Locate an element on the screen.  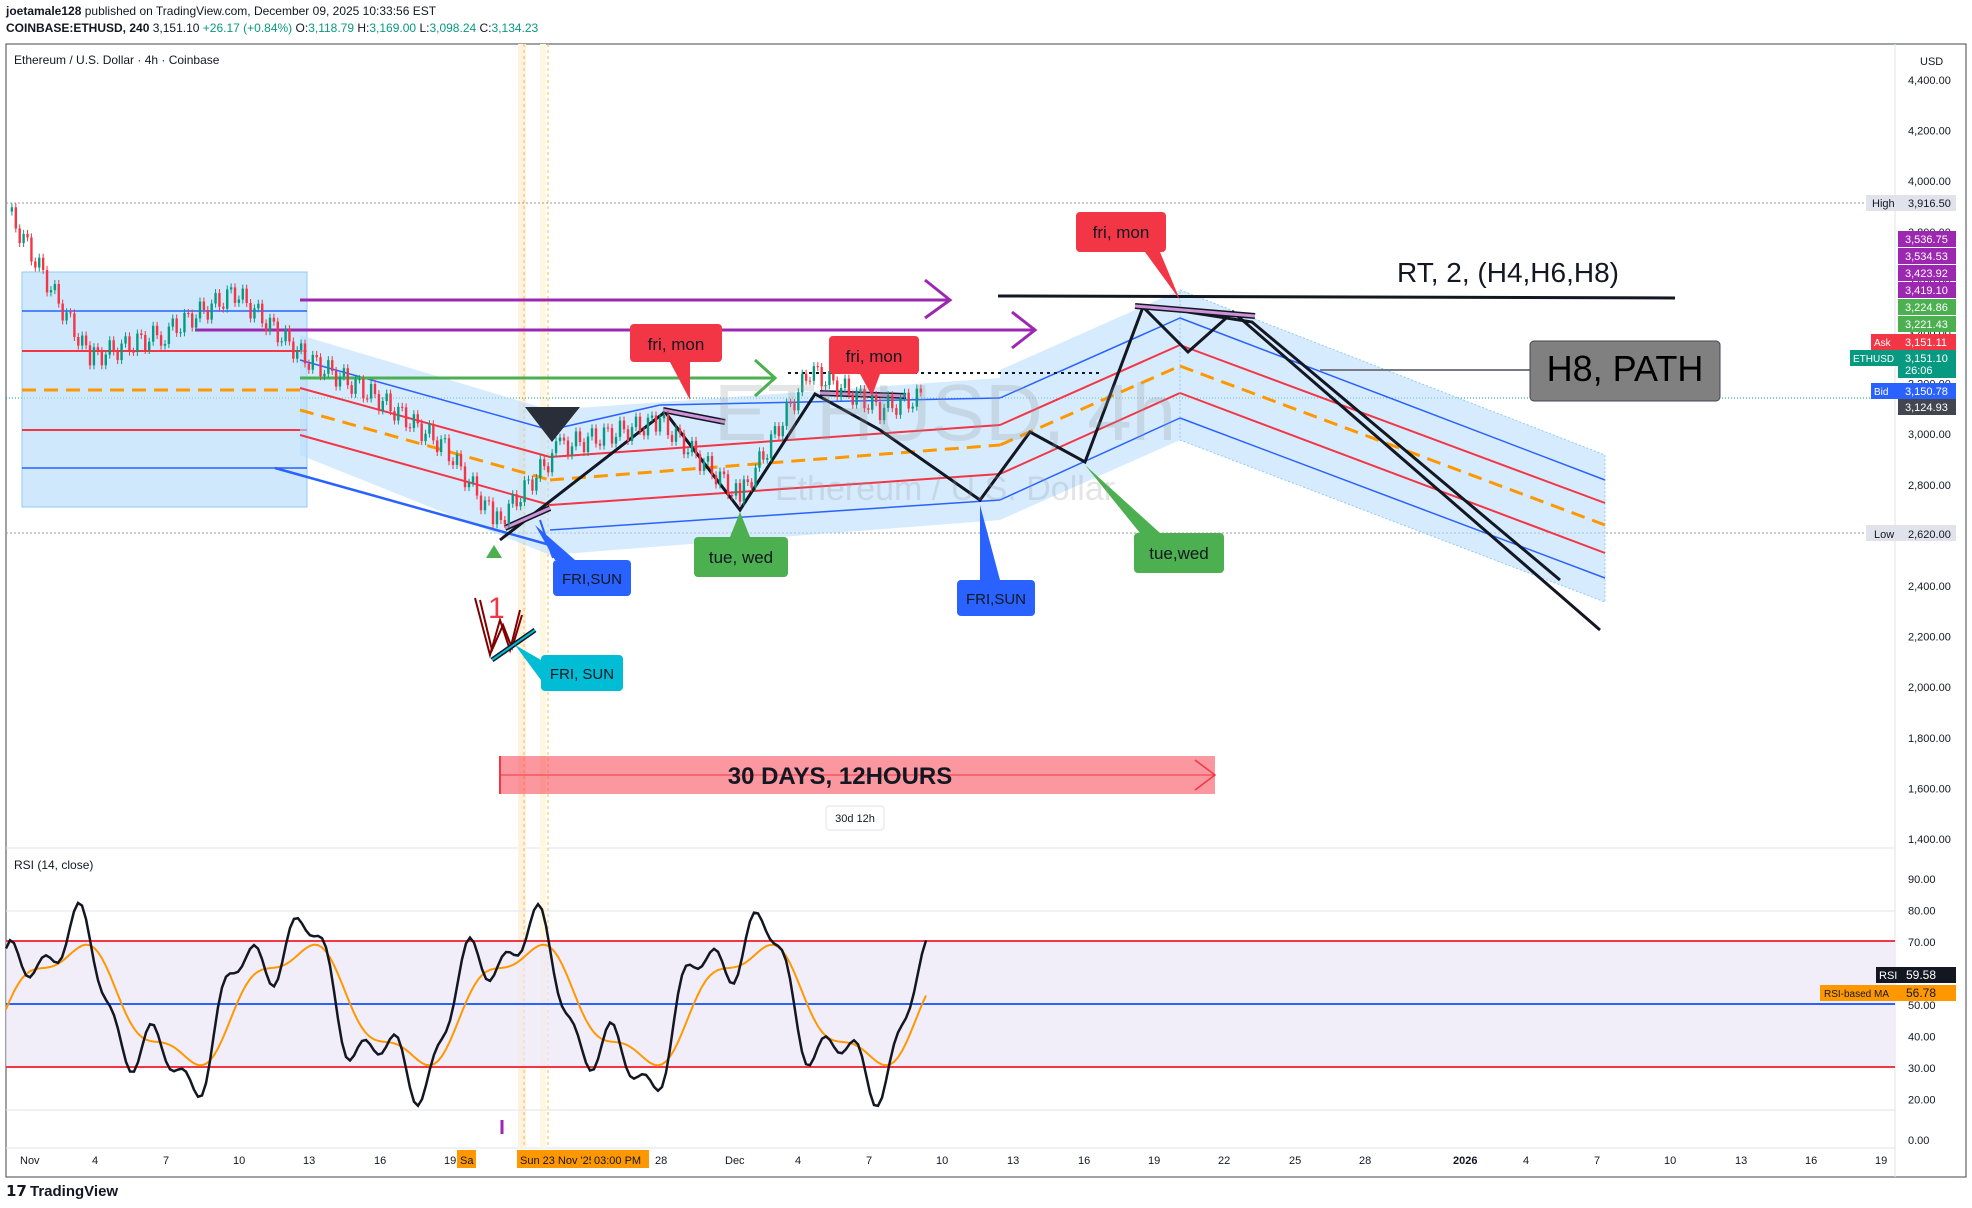
close-value: 3,134.23 is located at coordinates (515, 28).